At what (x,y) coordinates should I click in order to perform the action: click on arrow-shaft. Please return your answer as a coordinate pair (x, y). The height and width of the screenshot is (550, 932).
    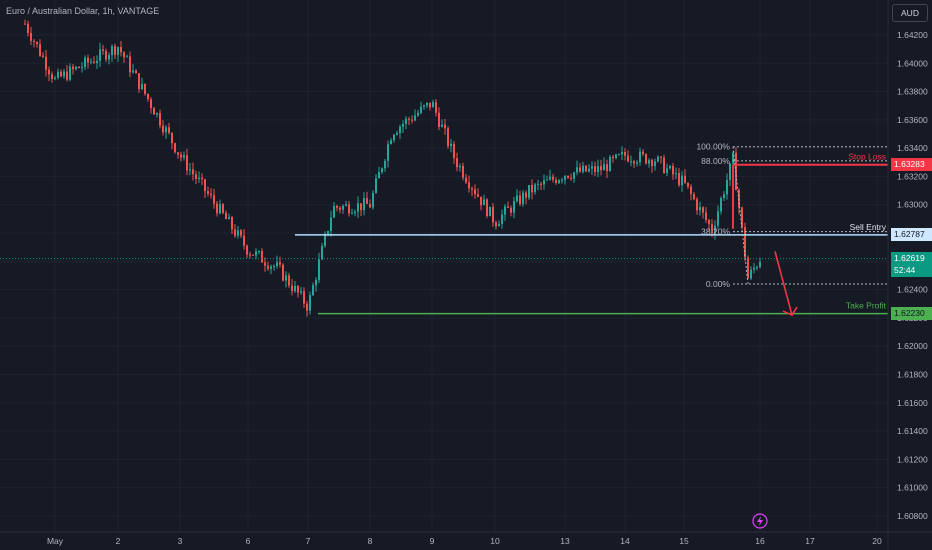
    Looking at the image, I should click on (783, 283).